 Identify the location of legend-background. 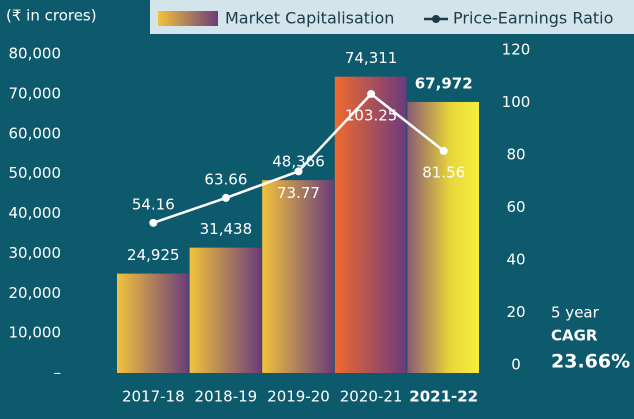
(392, 17).